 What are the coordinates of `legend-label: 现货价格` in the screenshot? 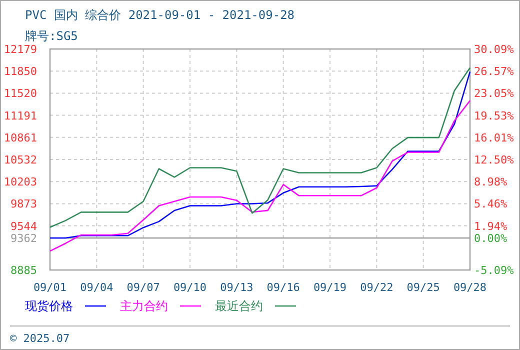 It's located at (49, 306).